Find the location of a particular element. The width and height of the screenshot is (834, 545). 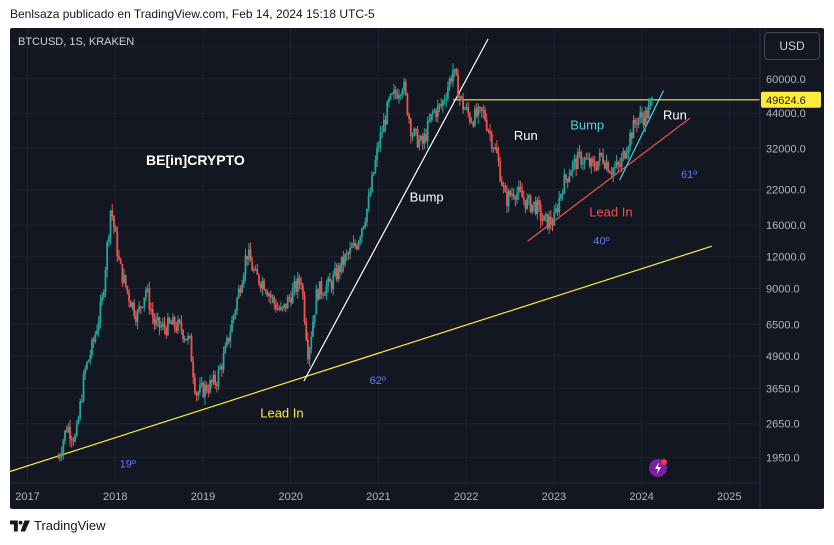

replay-icon is located at coordinates (658, 468).